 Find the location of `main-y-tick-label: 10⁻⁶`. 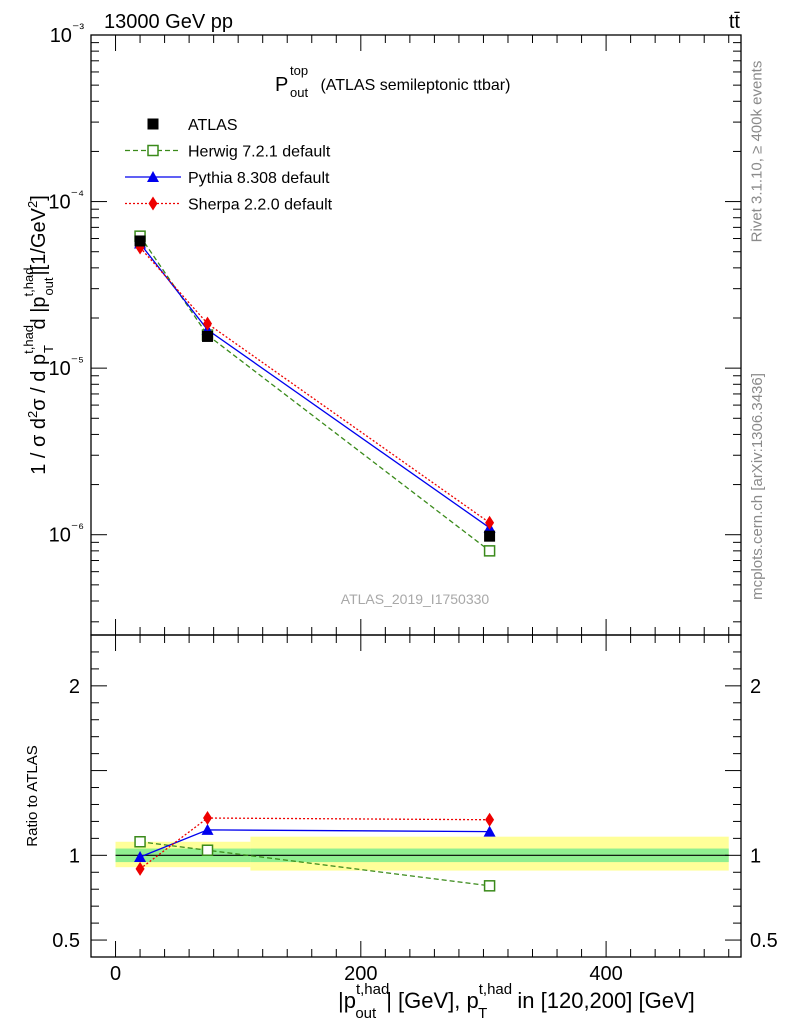

main-y-tick-label: 10⁻⁶ is located at coordinates (66, 533).